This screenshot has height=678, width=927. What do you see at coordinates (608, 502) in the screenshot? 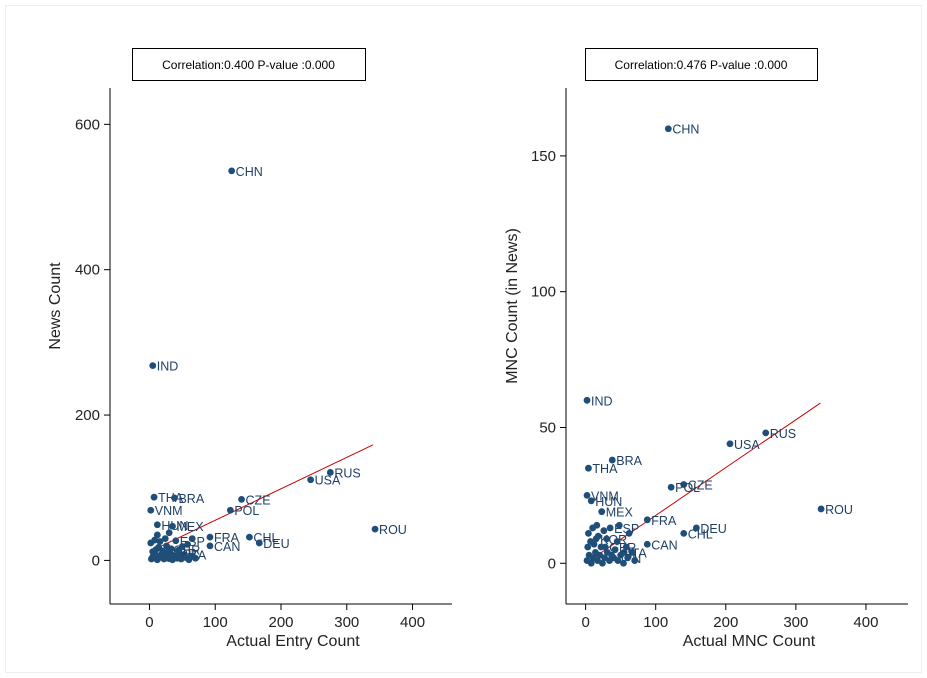
I see `point-label: HUN` at bounding box center [608, 502].